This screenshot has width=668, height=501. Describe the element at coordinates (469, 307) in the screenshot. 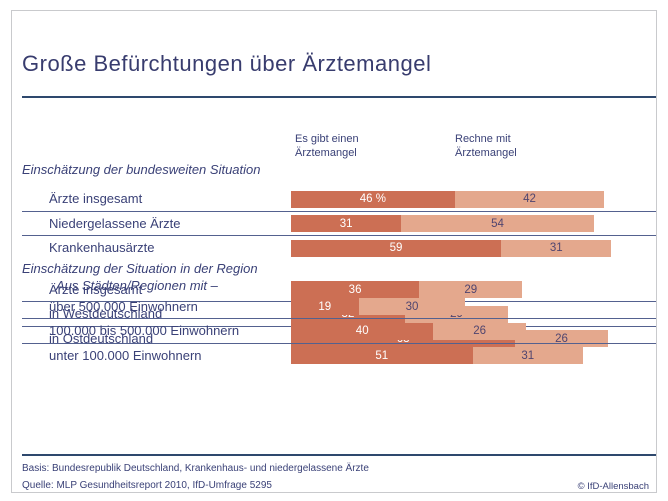

I see `stacked-bar: 19 30` at that location.